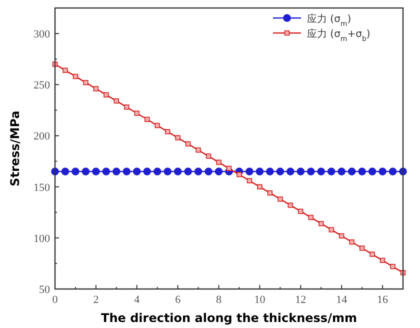  Describe the element at coordinates (42, 188) in the screenshot. I see `y-tick-label: 150` at that location.